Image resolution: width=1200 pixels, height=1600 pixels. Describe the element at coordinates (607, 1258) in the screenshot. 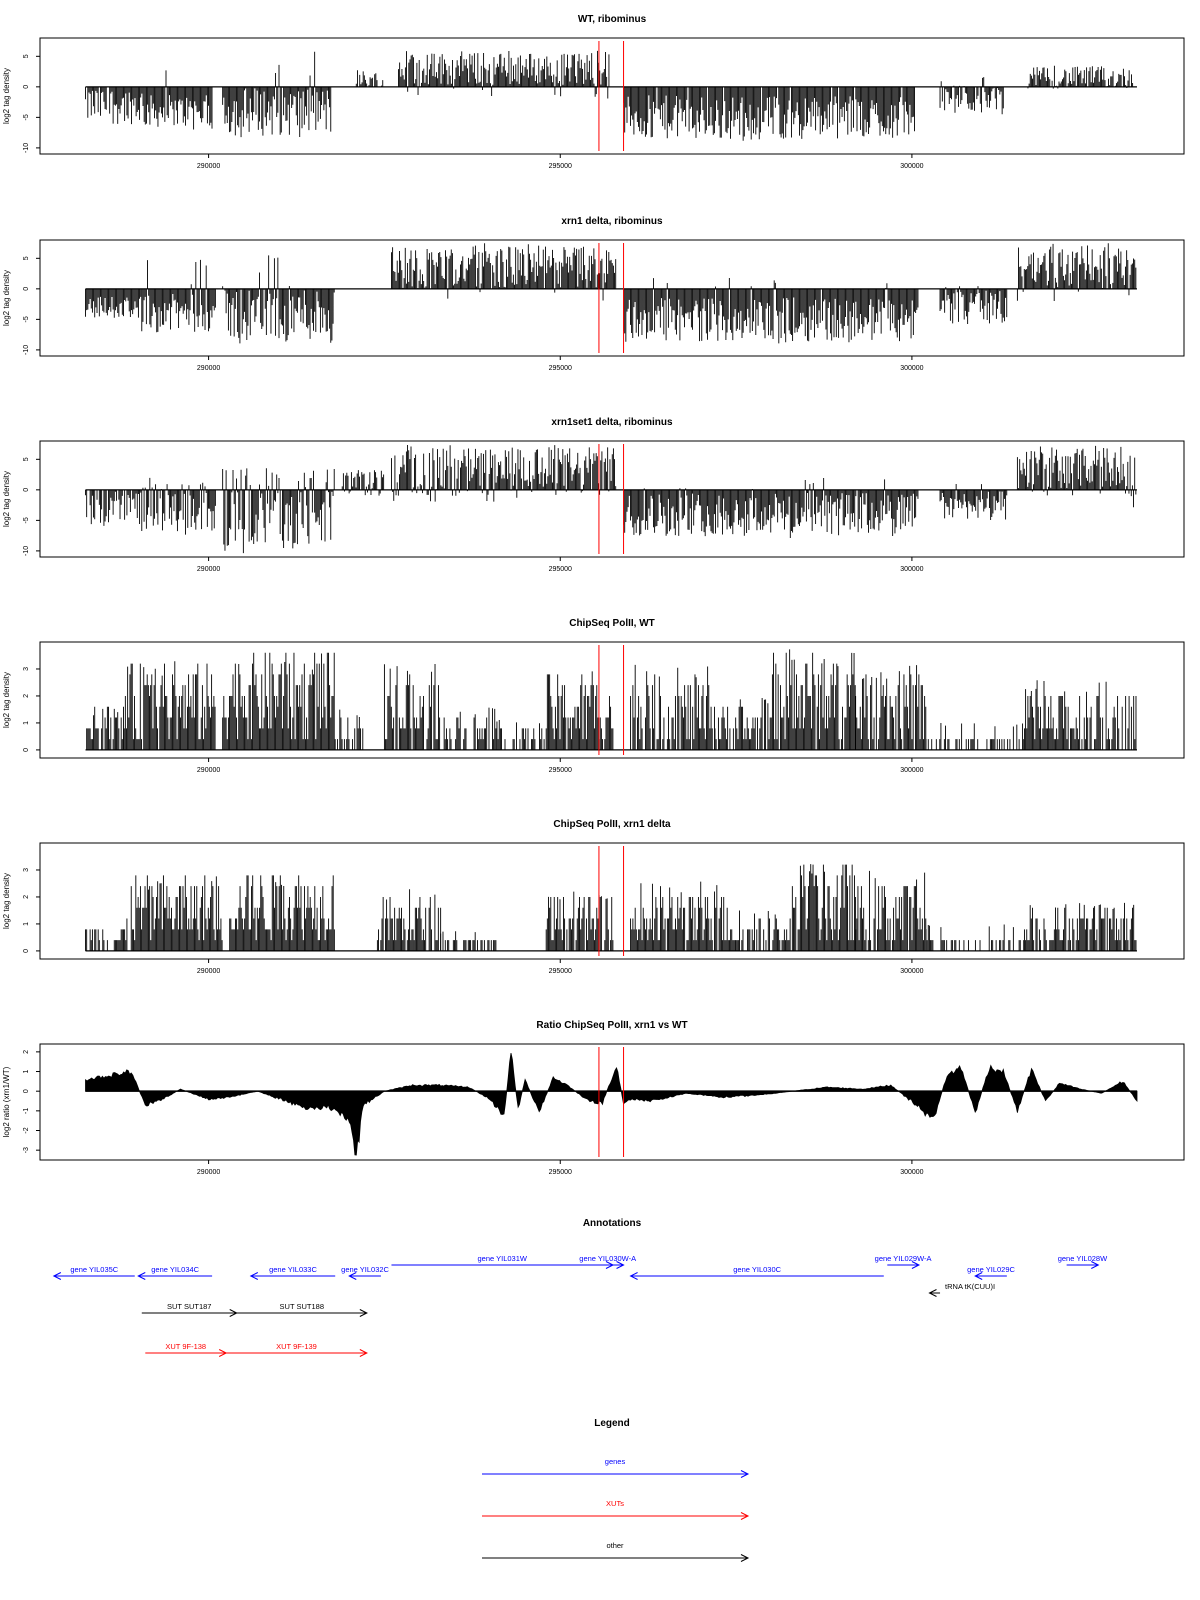

I see `feature-label: gene YIL030W-A` at that location.